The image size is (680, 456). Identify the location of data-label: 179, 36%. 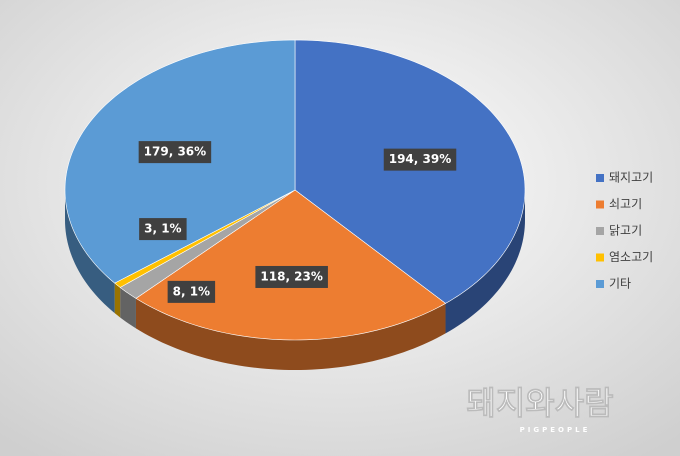
(175, 152).